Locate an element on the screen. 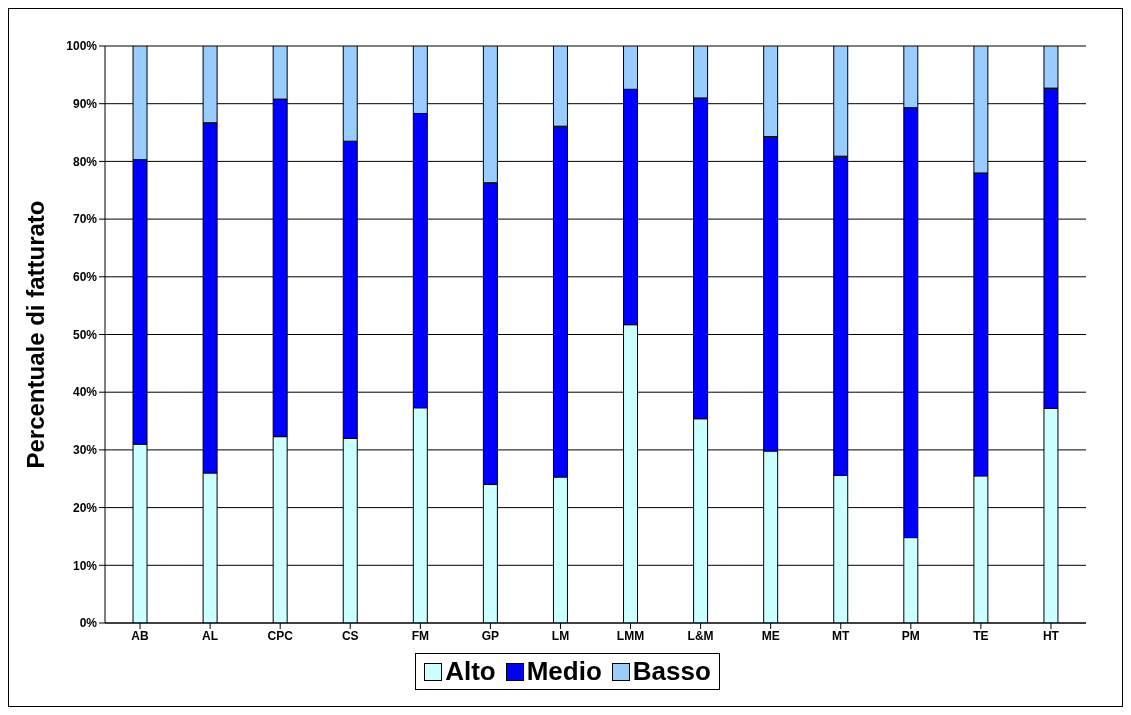 This screenshot has width=1131, height=715. x-tick-label: HT is located at coordinates (1051, 635).